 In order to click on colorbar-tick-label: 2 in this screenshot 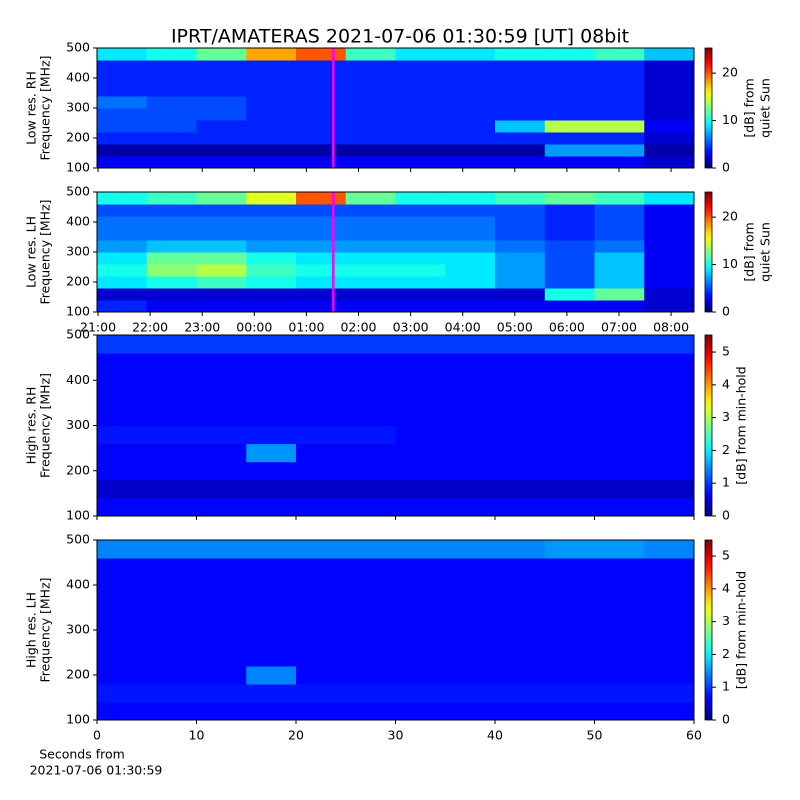, I will do `click(726, 449)`.